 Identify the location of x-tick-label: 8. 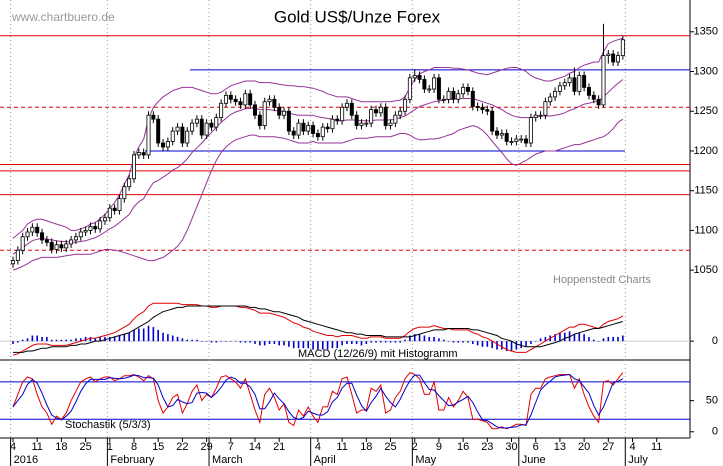
(134, 447).